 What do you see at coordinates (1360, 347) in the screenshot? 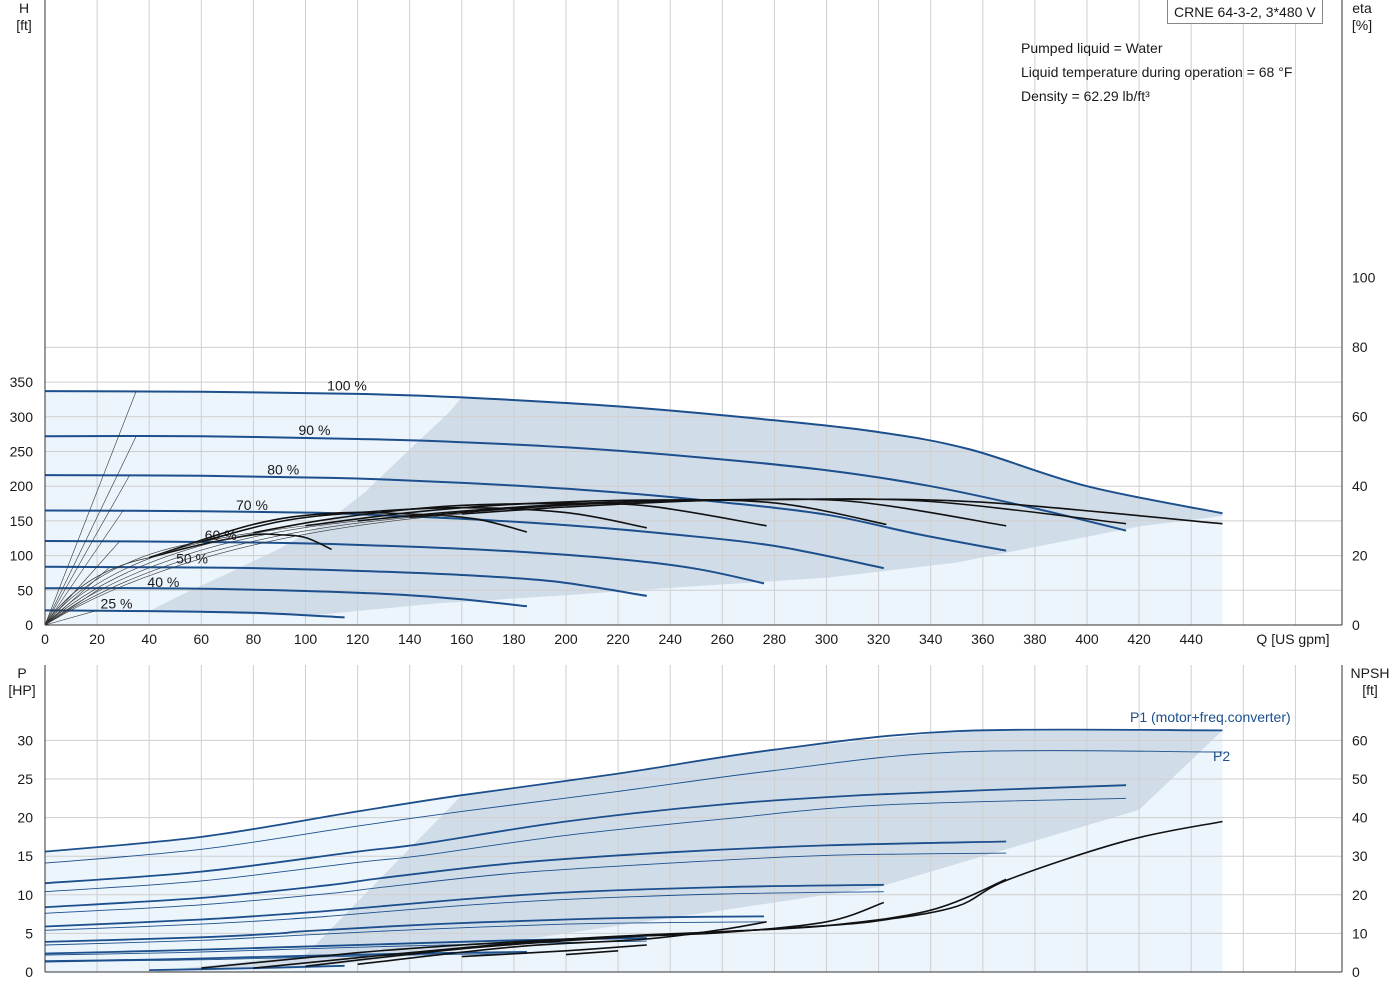
I see `y2-tick-label: 80` at bounding box center [1360, 347].